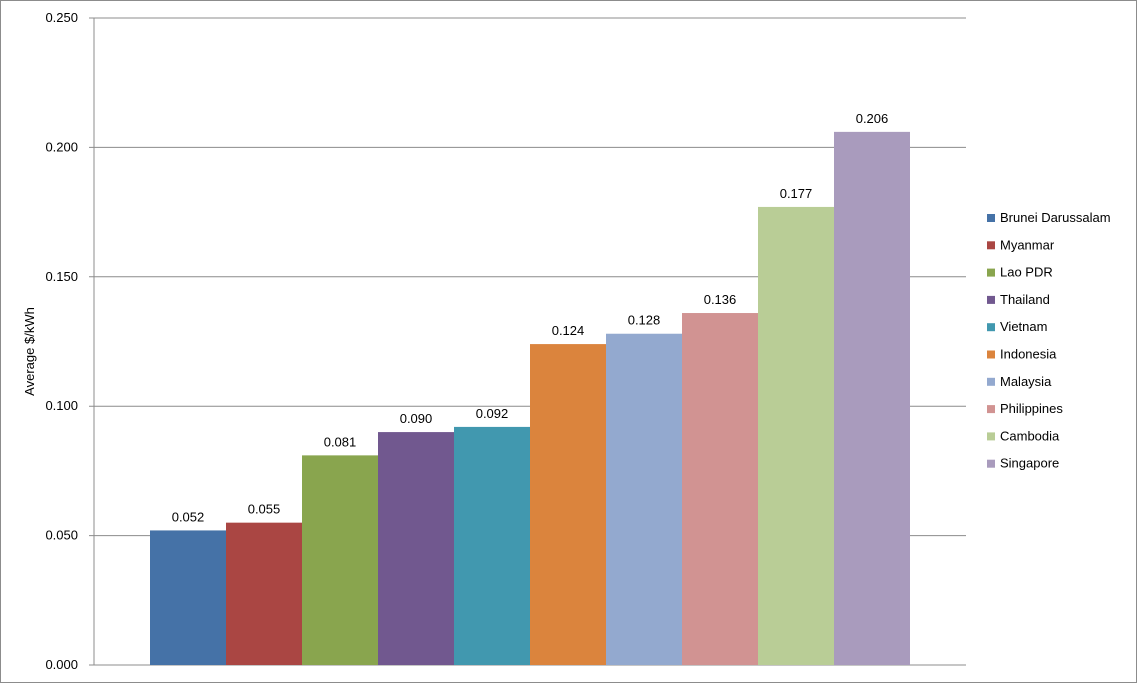 This screenshot has width=1137, height=684. I want to click on legend-label: Singapore, so click(1029, 463).